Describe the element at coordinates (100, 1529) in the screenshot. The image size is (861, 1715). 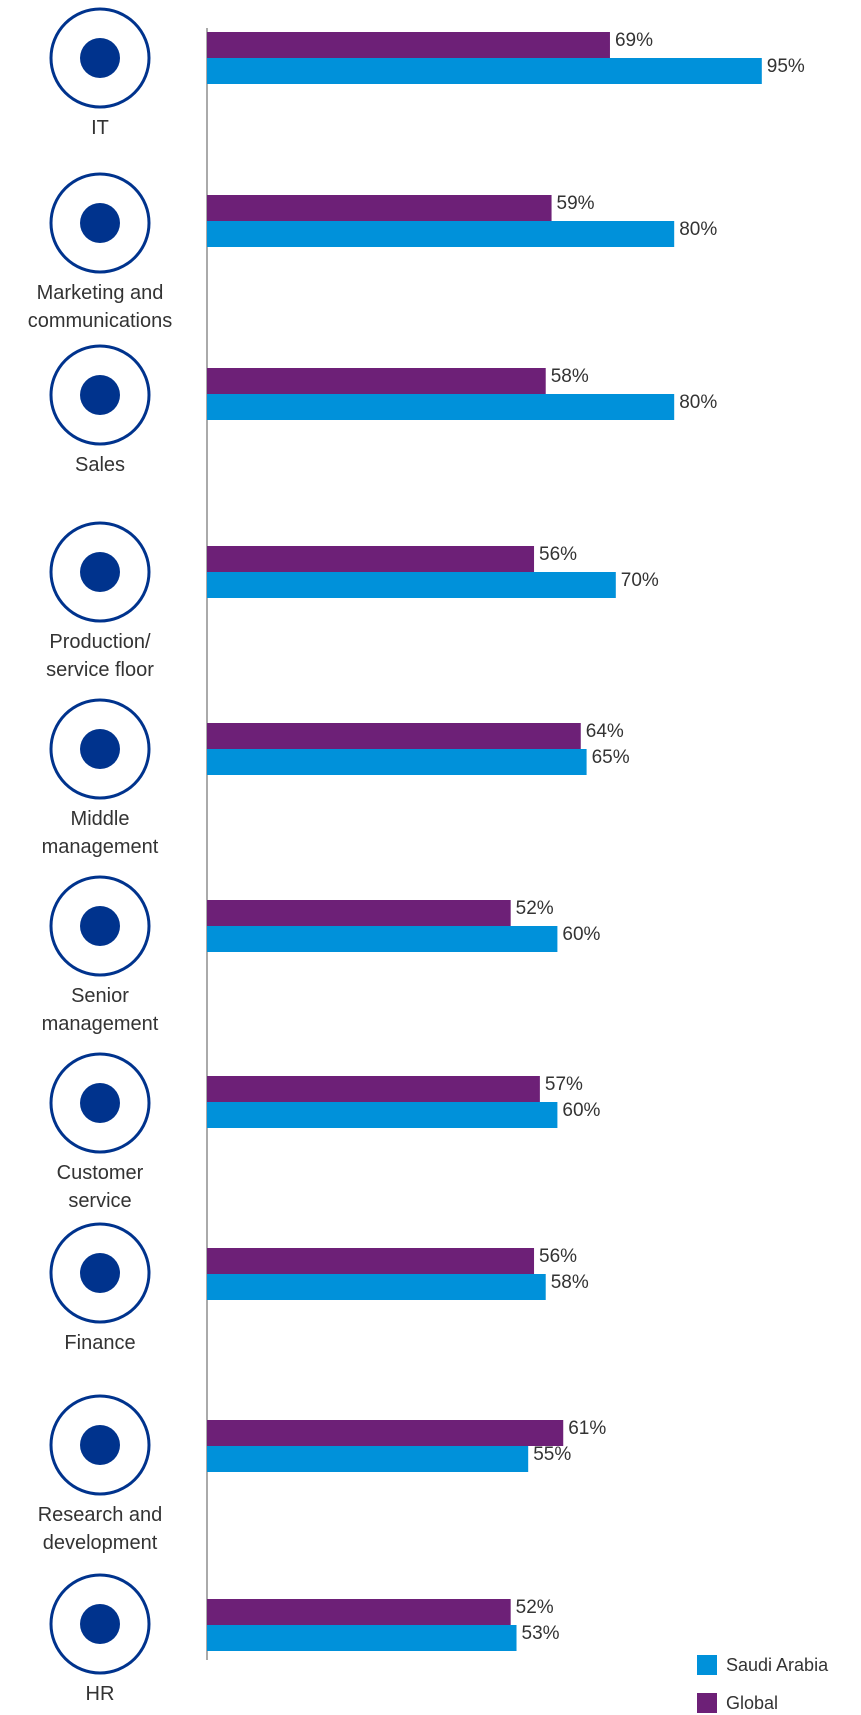
I see `category-label: Research and development` at that location.